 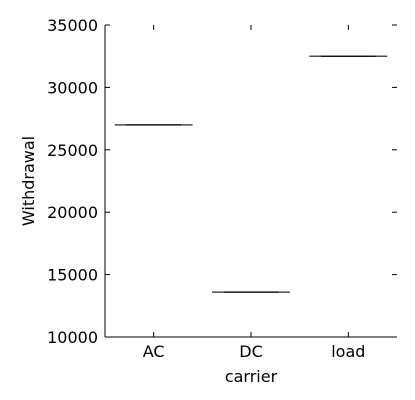 I want to click on y-axis-label: Withdrawal, so click(x=28, y=181).